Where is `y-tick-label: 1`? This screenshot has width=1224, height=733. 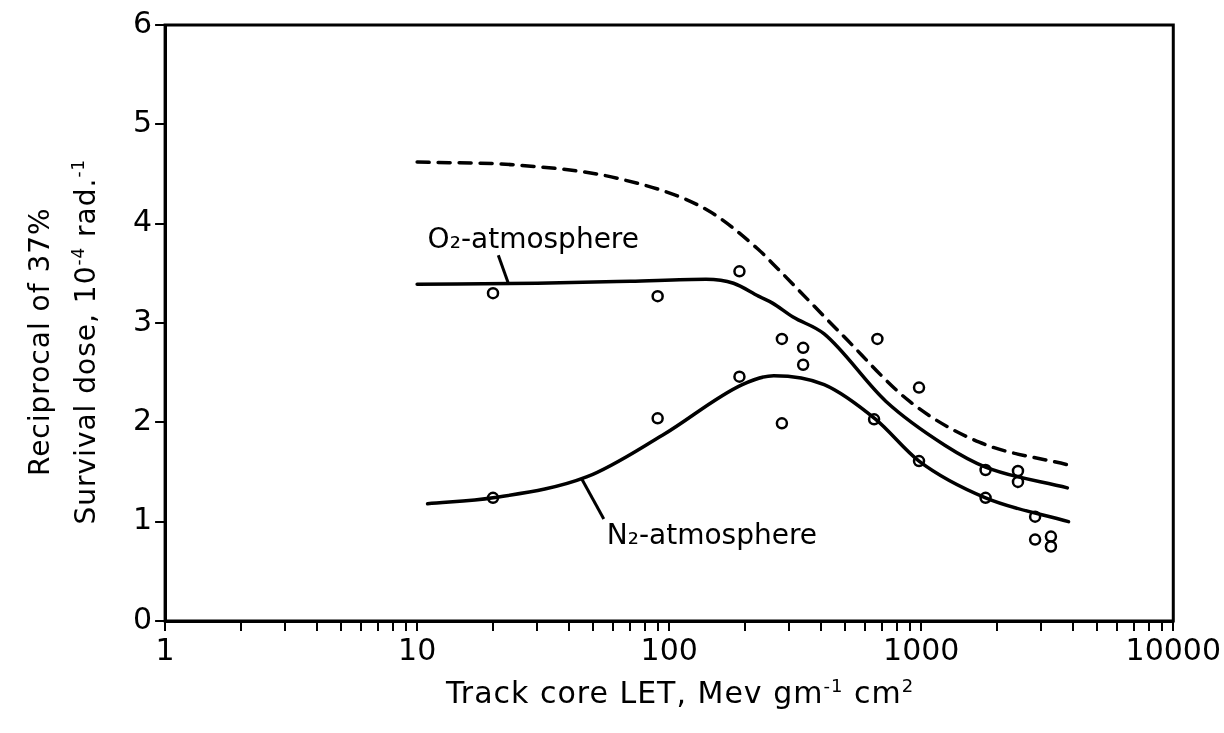
y-tick-label: 1 is located at coordinates (142, 519).